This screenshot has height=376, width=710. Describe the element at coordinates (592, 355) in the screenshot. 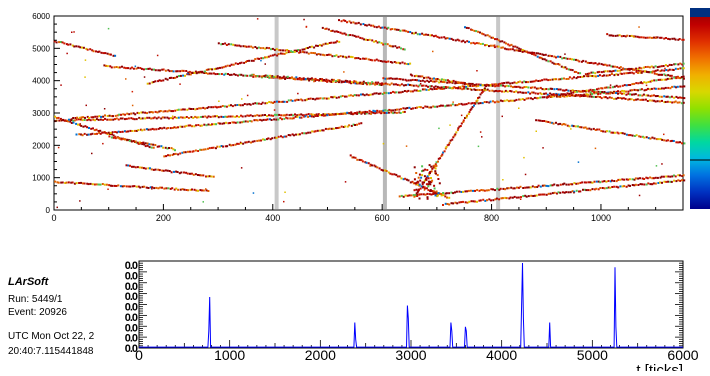

I see `wf-x-tick-label: 5000` at that location.